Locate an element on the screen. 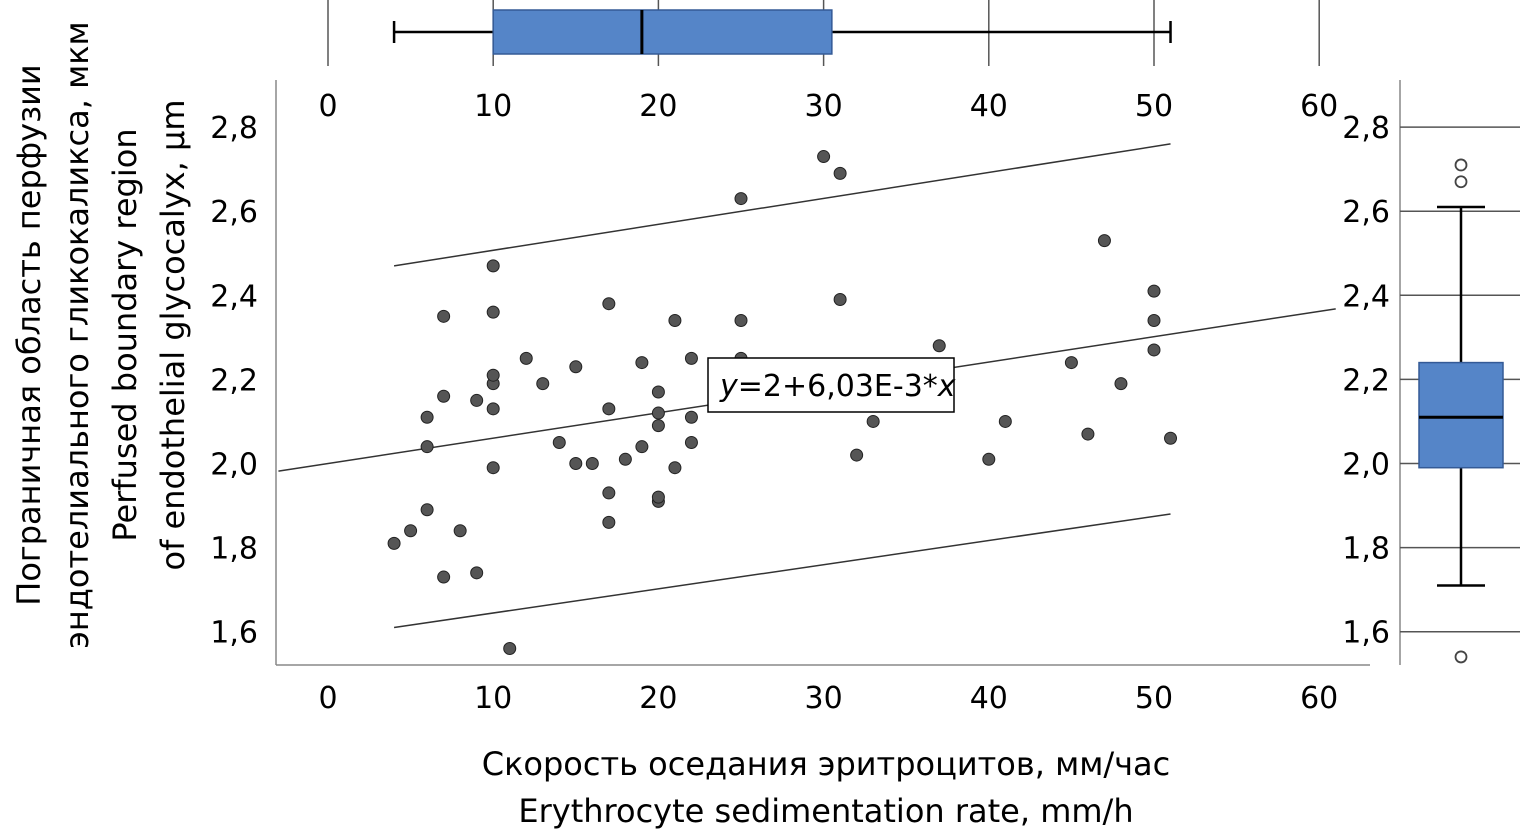  x-axis-title-line2: Erythrocyte sedimentation rate, mm/h is located at coordinates (825, 811).